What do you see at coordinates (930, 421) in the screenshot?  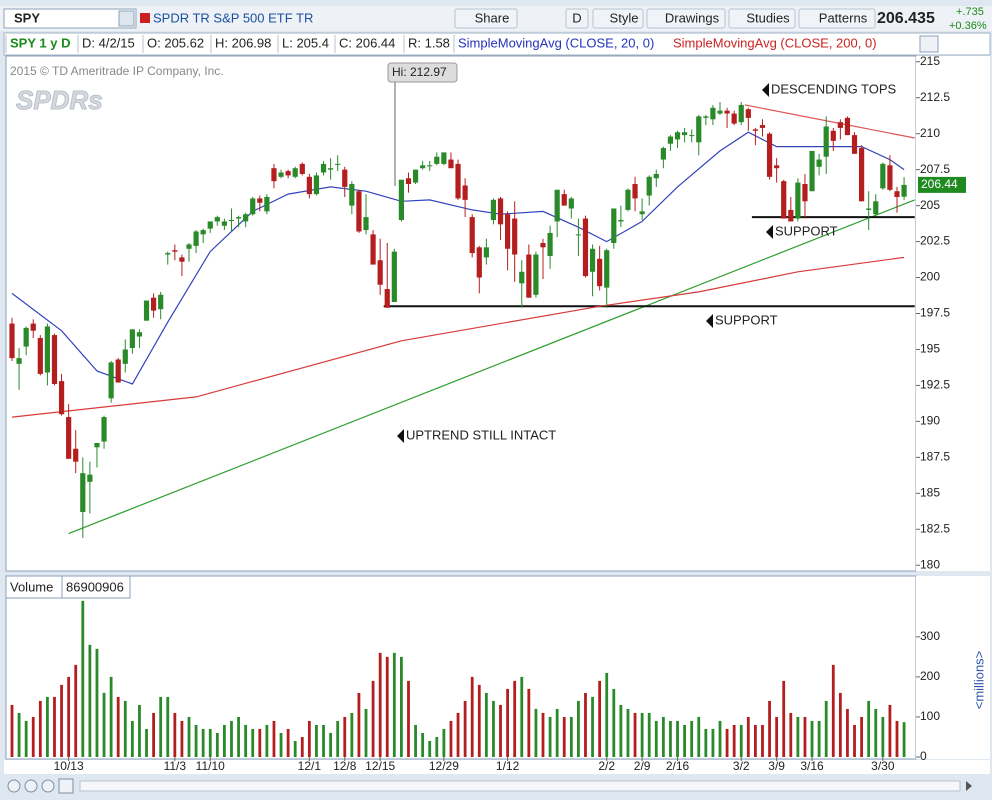 I see `y-tick-label: 190` at bounding box center [930, 421].